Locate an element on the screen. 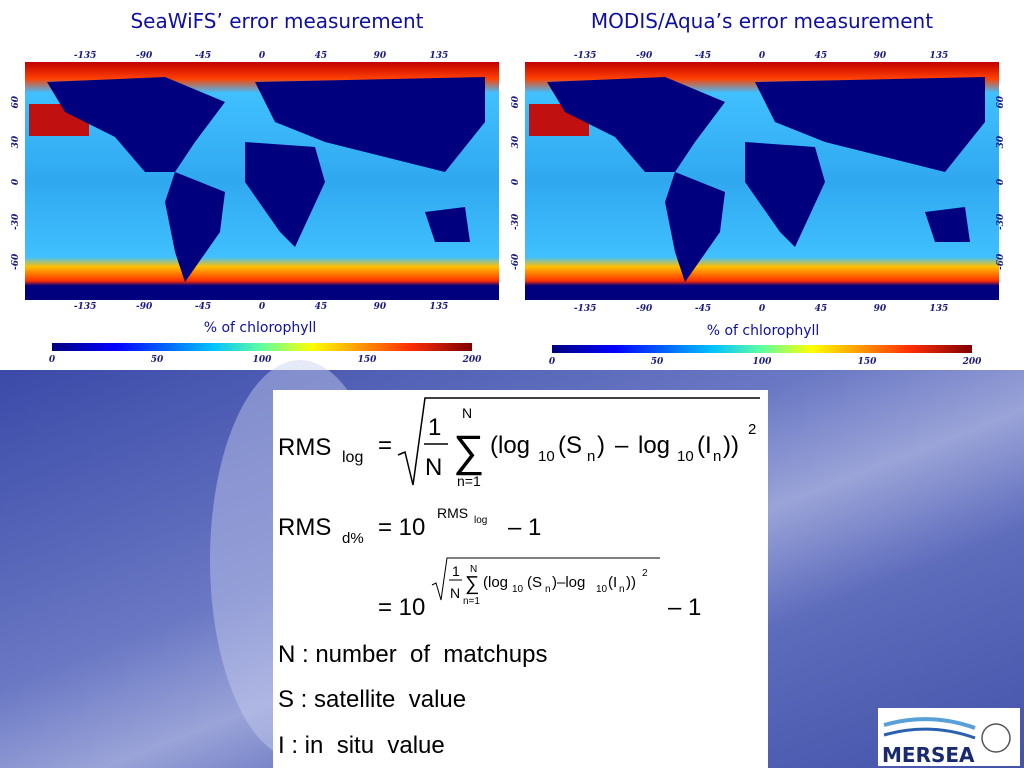  formula-text: – 1 is located at coordinates (524, 527).